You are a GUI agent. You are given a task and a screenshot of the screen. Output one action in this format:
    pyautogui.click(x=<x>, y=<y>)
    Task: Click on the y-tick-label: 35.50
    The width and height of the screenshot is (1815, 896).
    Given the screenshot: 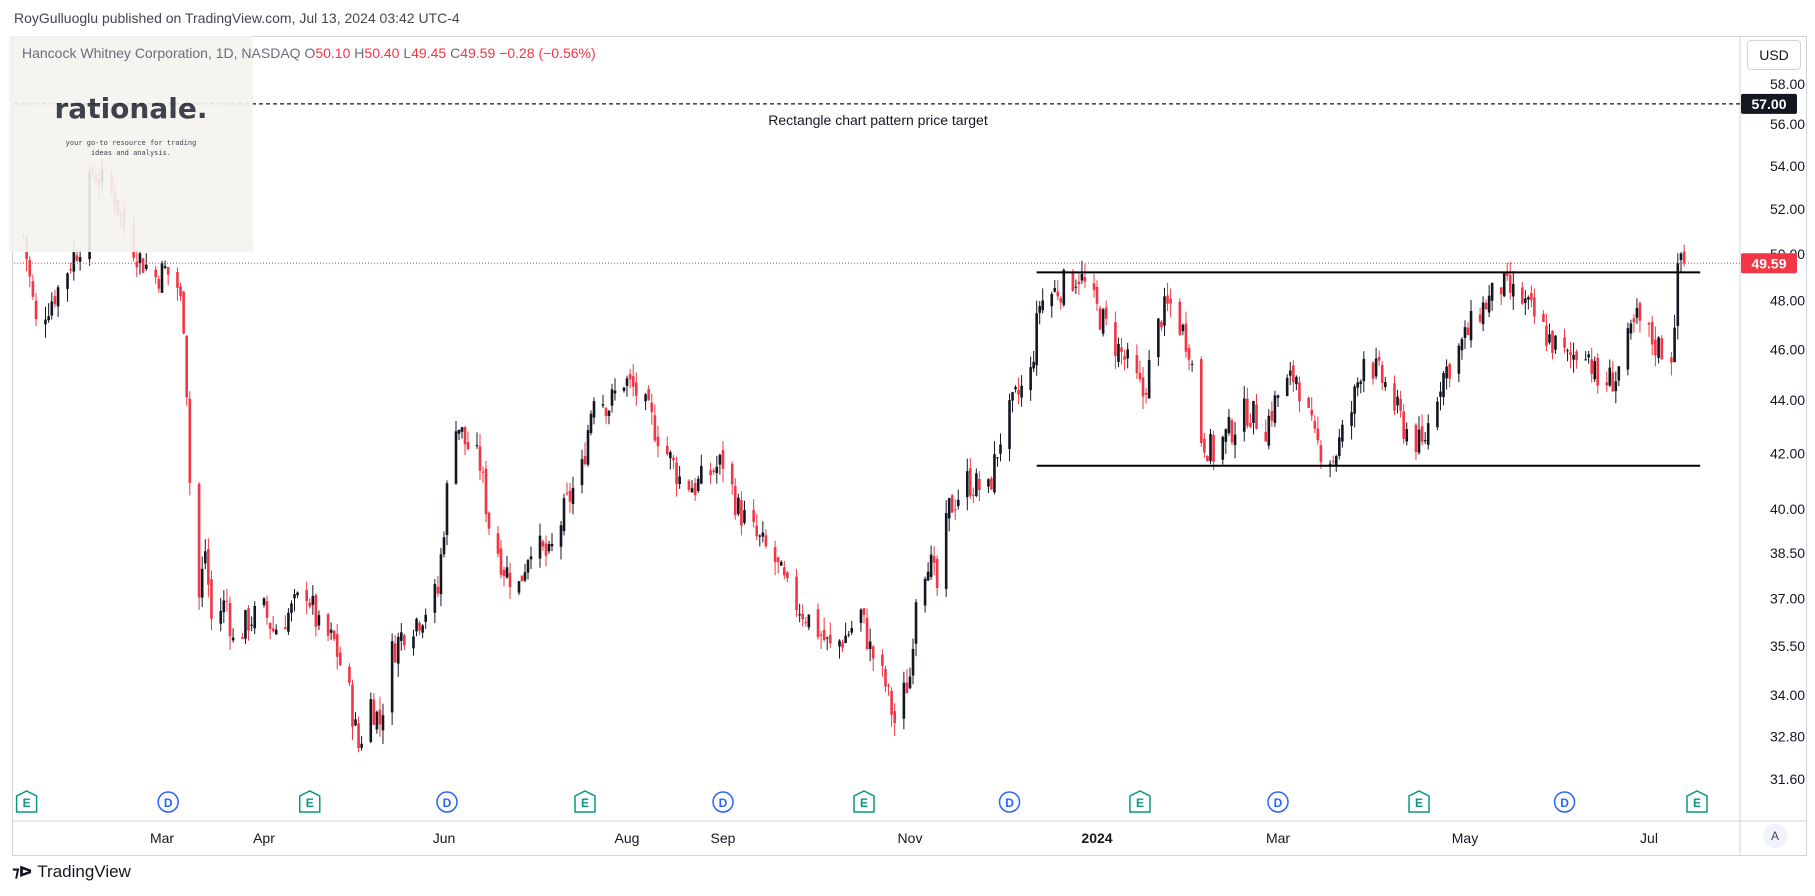 What is the action you would take?
    pyautogui.click(x=1787, y=646)
    